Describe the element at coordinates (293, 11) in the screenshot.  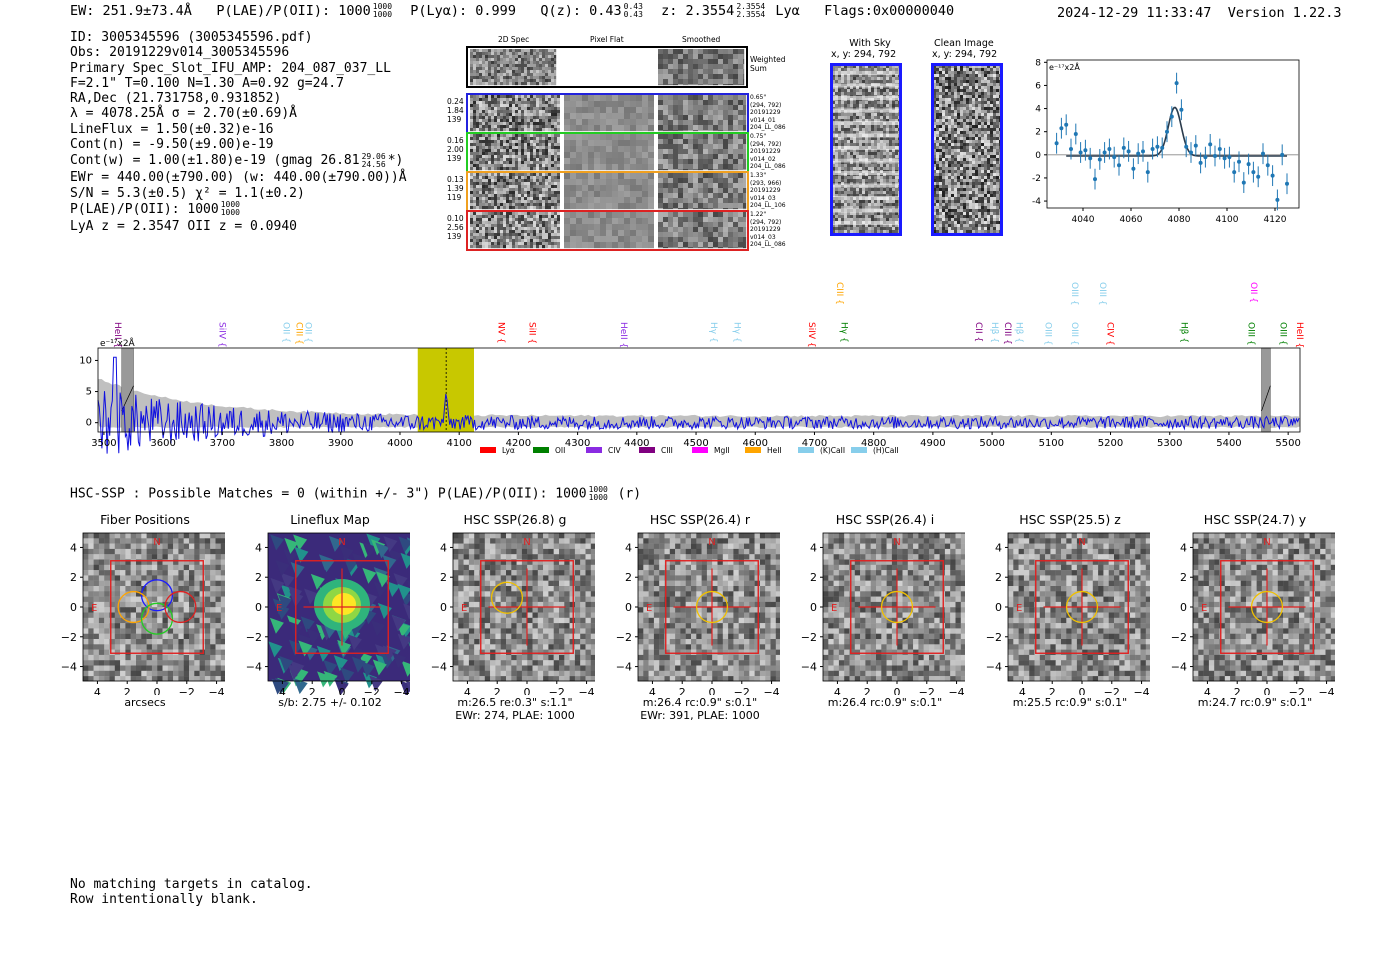
I see `plae-label: P(LAE)/P(OII): 1000` at that location.